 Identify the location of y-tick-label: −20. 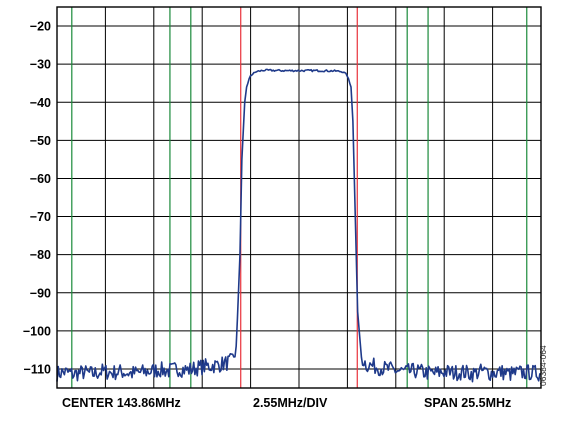
(40, 27).